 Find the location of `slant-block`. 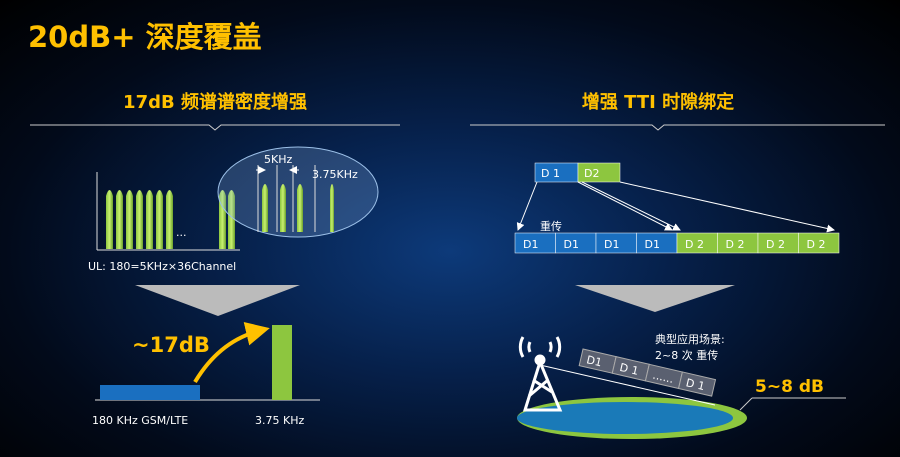

slant-block is located at coordinates (697, 384).